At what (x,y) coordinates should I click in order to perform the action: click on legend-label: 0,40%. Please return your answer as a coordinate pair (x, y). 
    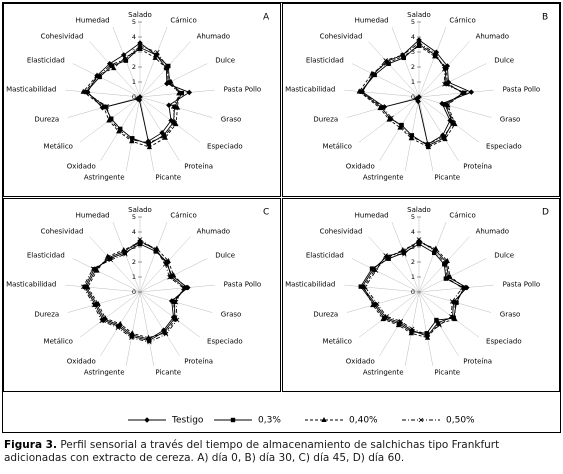
    Looking at the image, I should click on (363, 421).